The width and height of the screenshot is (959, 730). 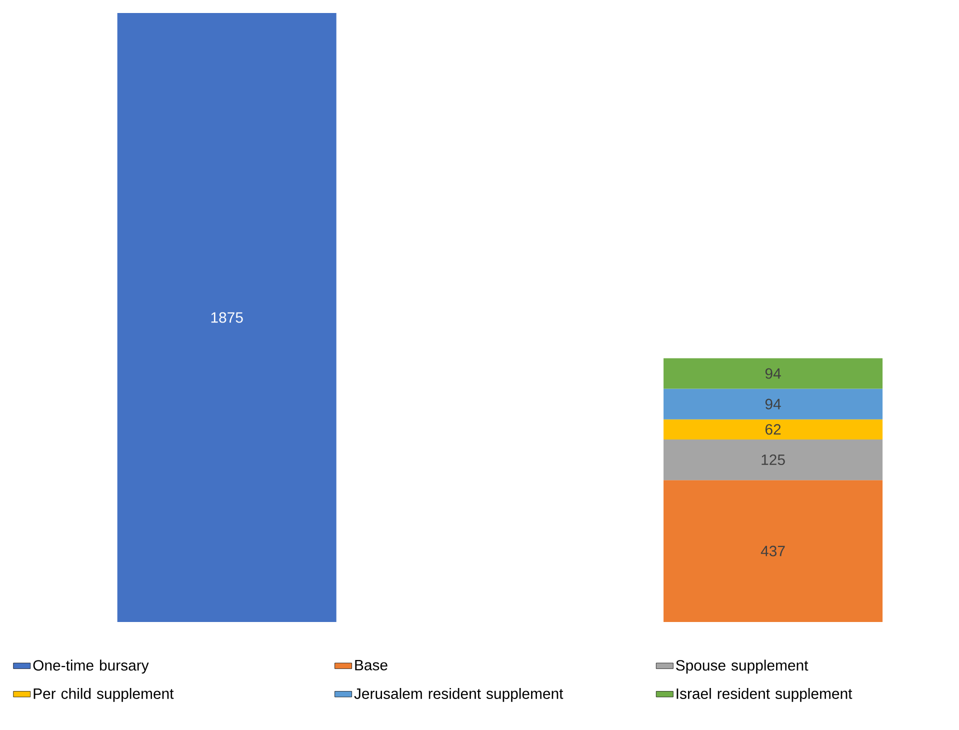 I want to click on legend-label: Base, so click(x=371, y=665).